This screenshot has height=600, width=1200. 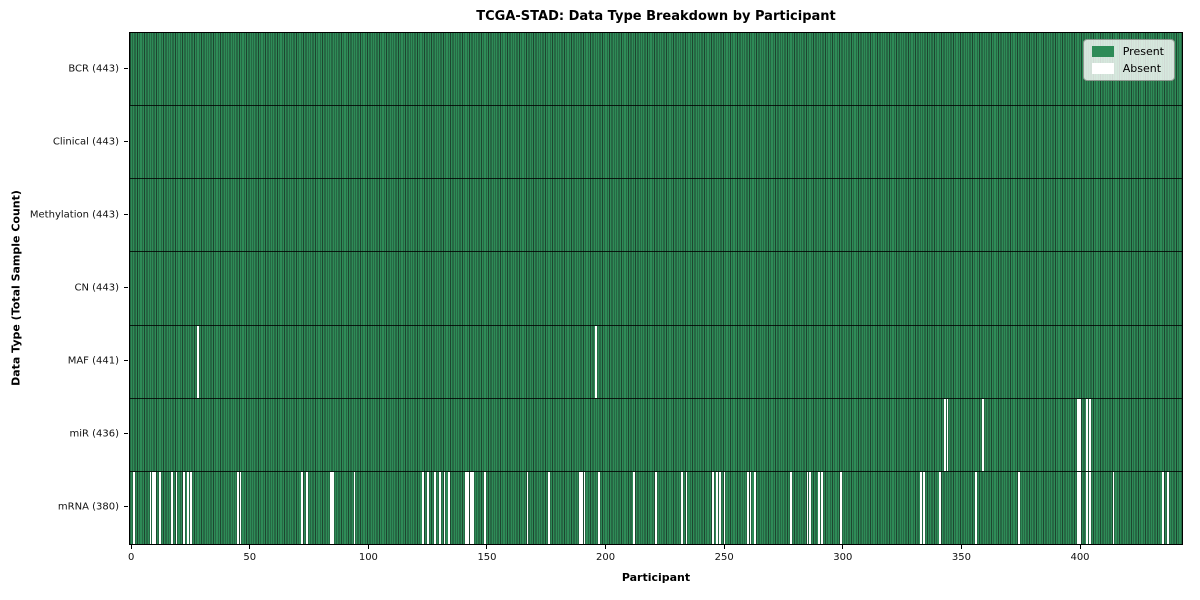 What do you see at coordinates (88, 506) in the screenshot?
I see `y-tick-label-mrna: mRNA (380)` at bounding box center [88, 506].